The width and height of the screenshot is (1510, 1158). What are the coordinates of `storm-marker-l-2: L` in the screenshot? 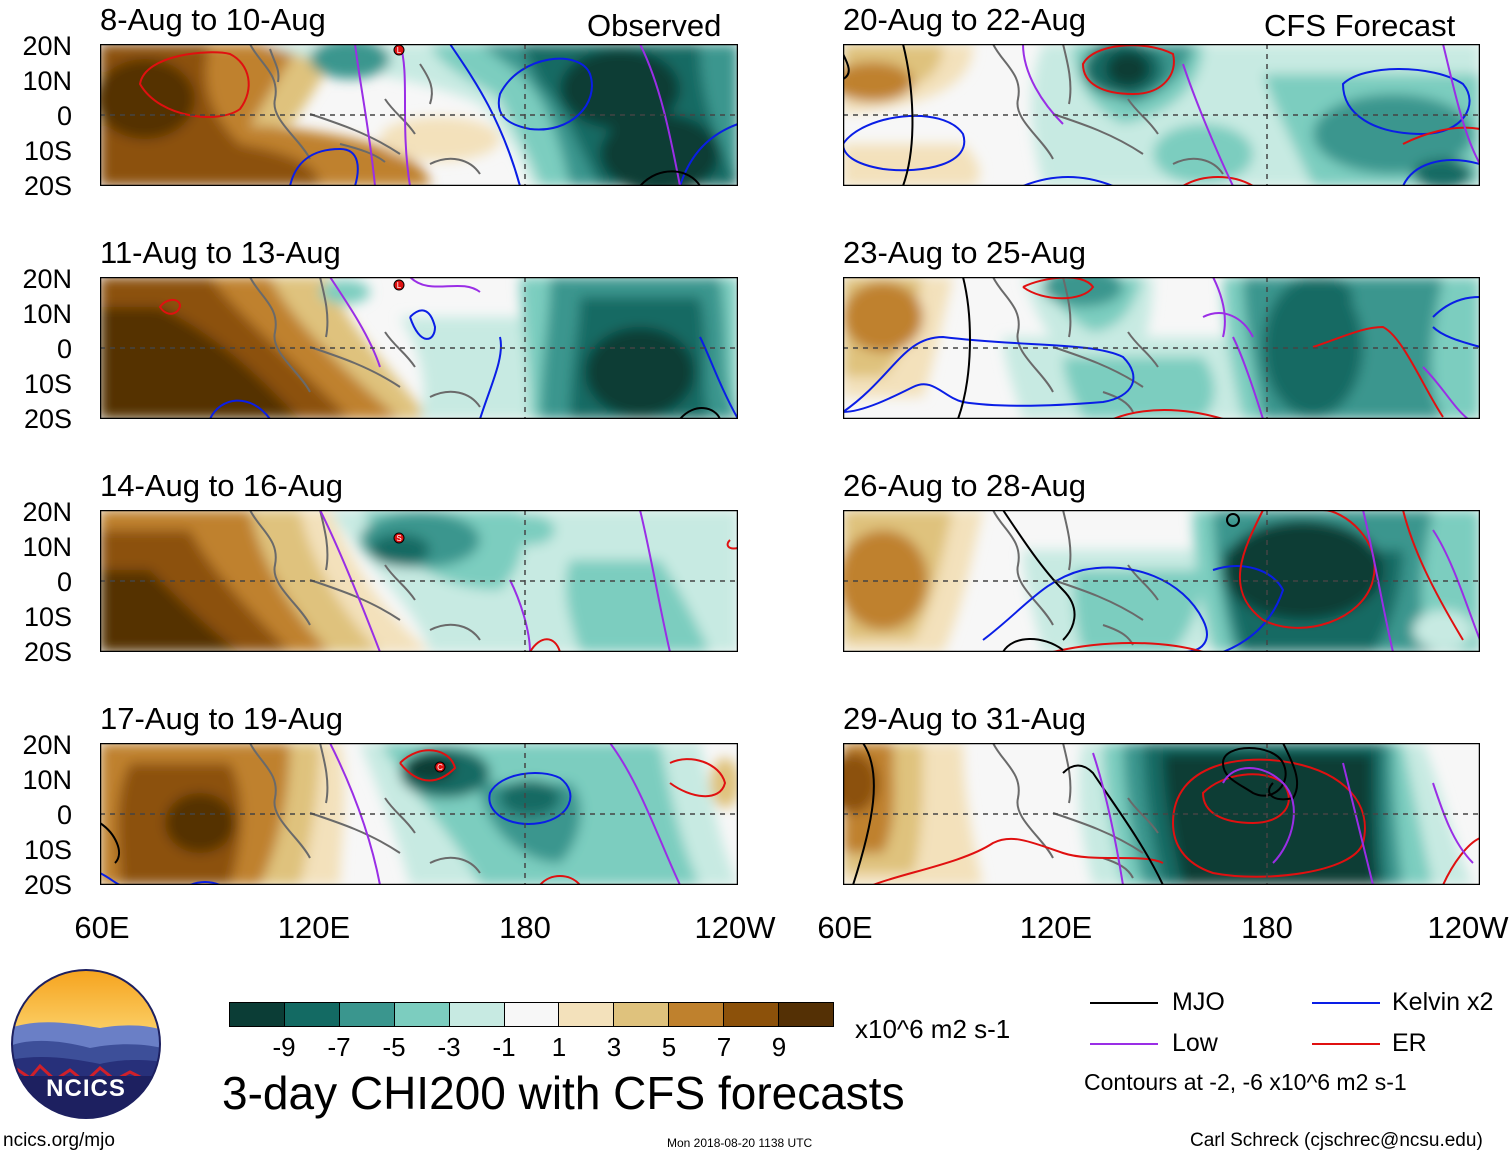 It's located at (399, 285).